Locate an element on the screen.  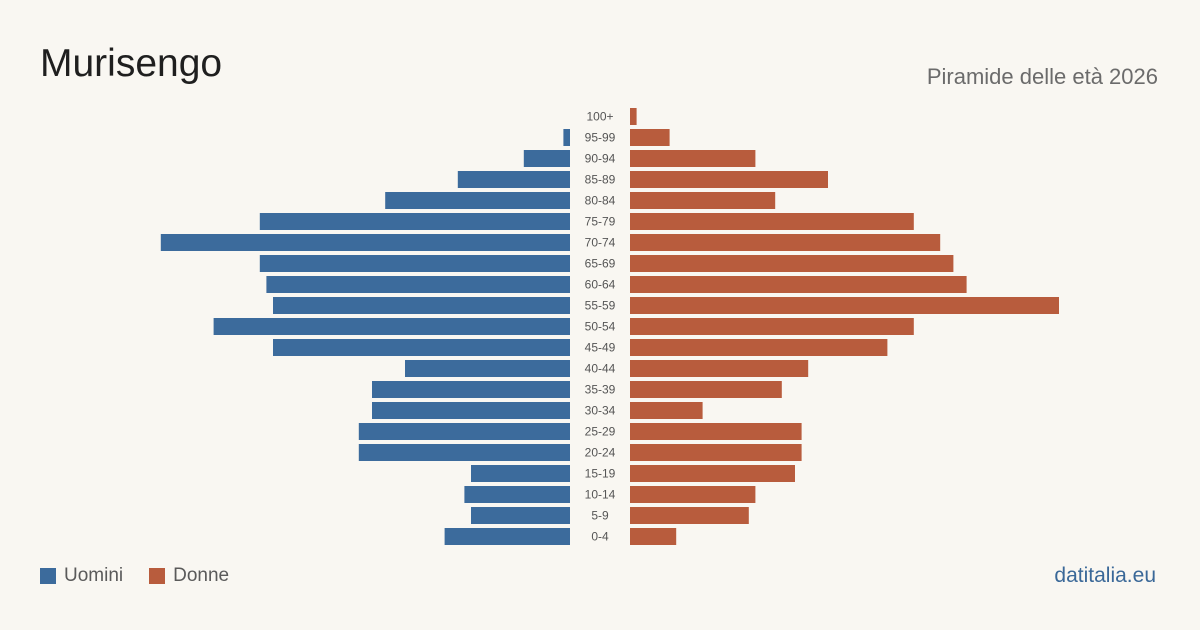
chart-subtitle: Piramide delle età 2026 is located at coordinates (1042, 76).